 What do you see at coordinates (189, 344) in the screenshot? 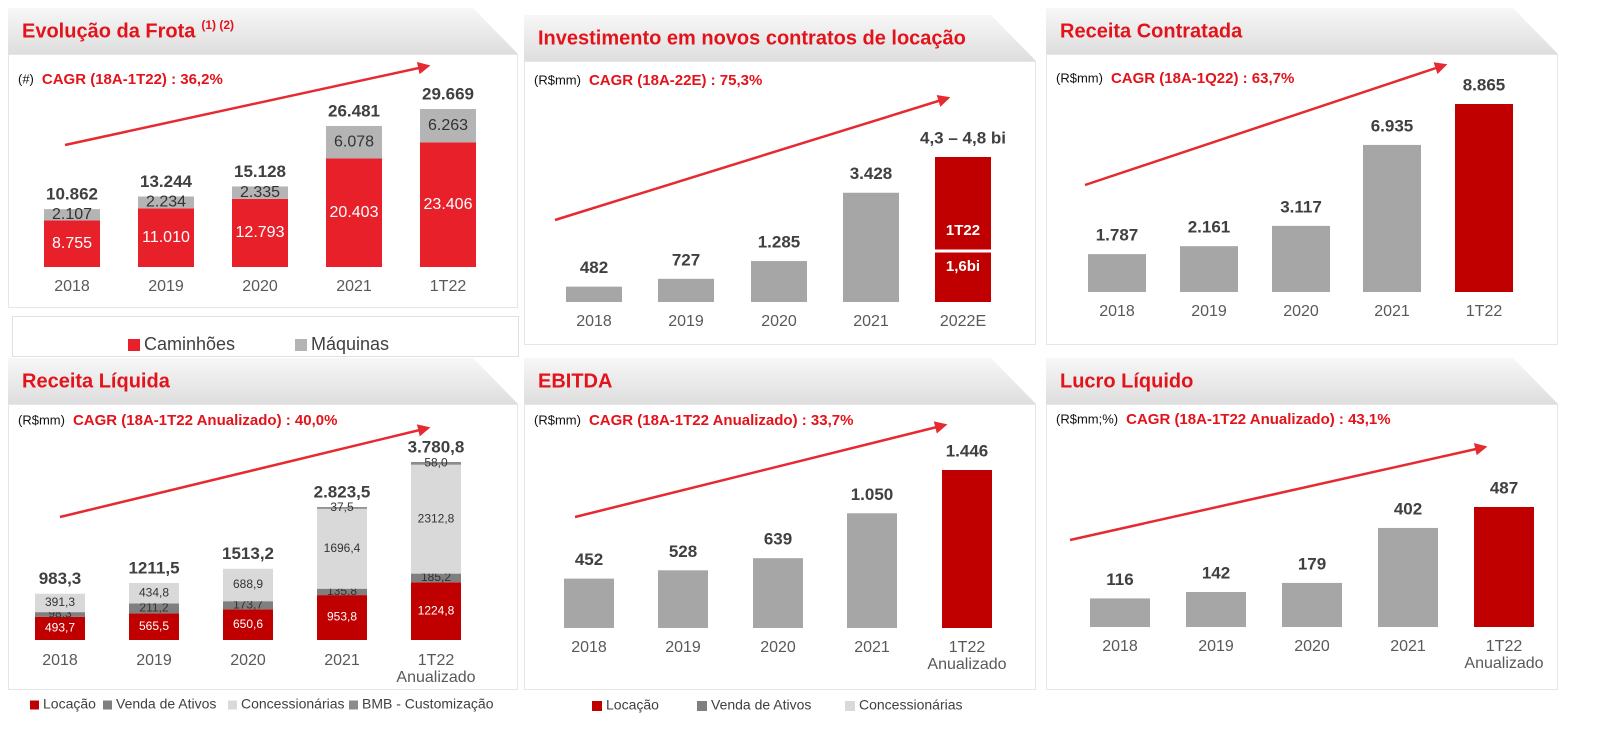
I see `legend-label: Caminhões` at bounding box center [189, 344].